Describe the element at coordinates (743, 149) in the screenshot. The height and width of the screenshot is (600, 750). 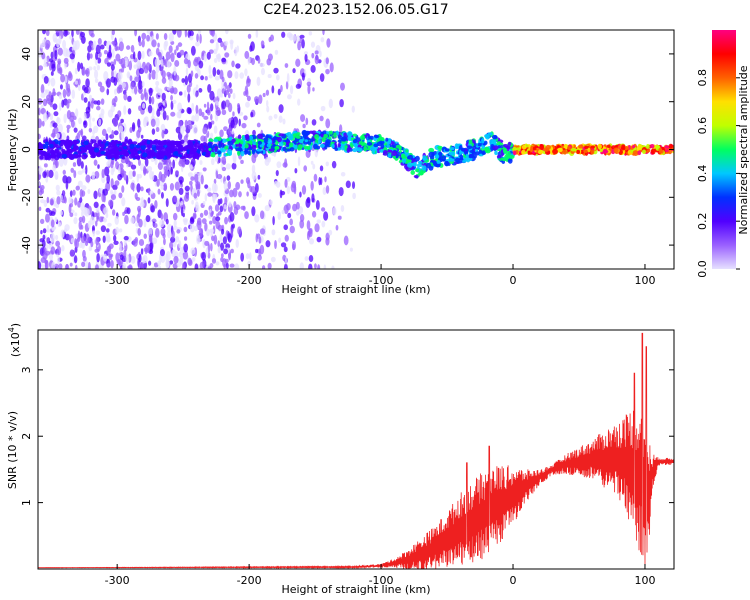
I see `colorbar-label: Normalized spectral amplitude` at that location.